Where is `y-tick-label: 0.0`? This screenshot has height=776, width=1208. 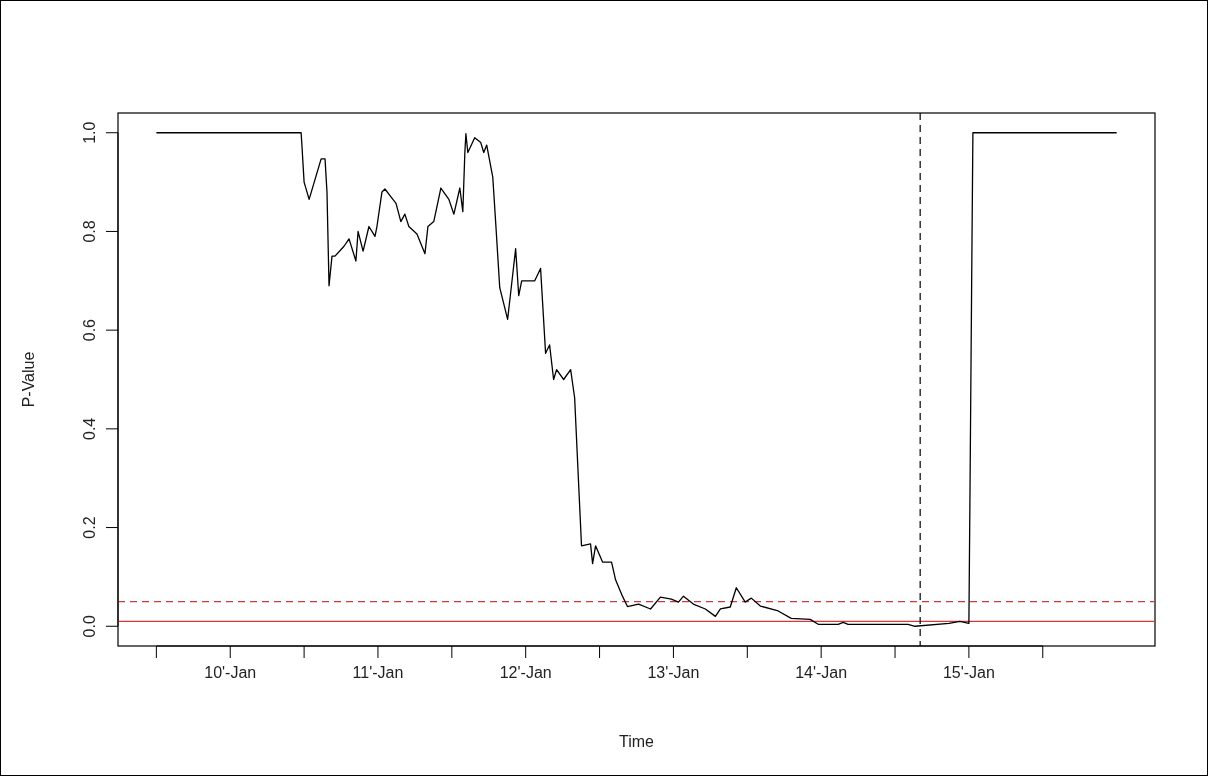
y-tick-label: 0.0 is located at coordinates (90, 626).